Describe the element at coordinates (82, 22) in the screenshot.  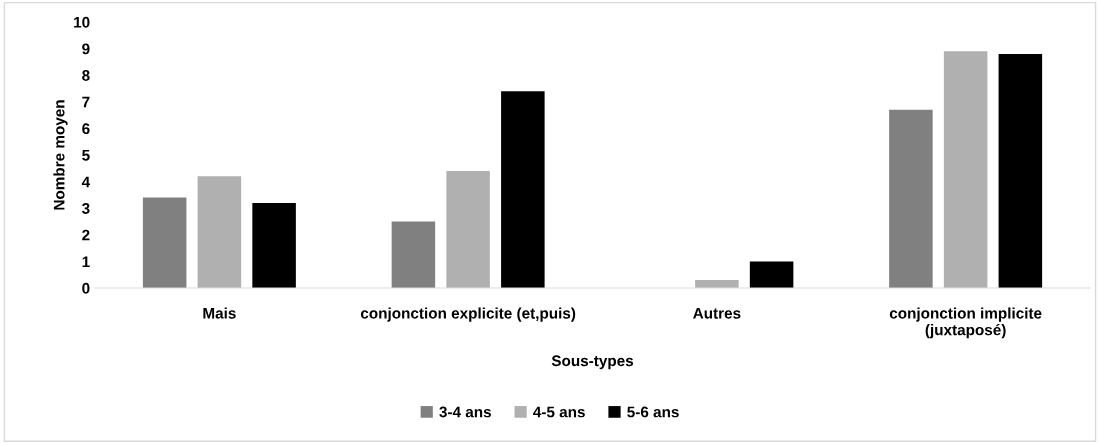
I see `y-tick-label: 10` at that location.